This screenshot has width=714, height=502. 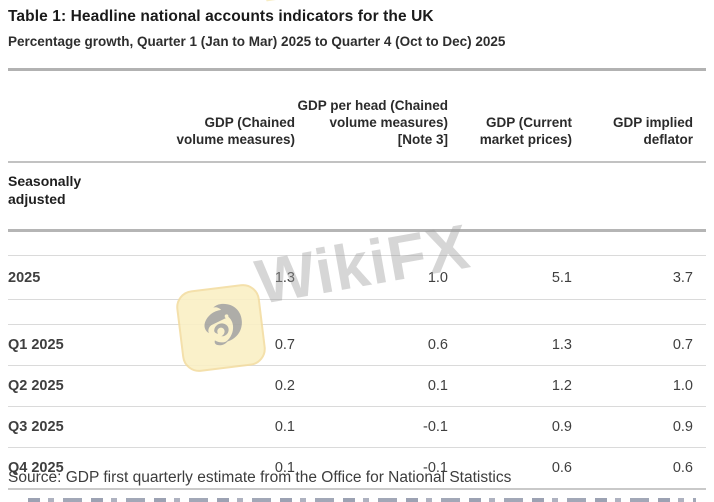 I want to click on table-row-q3-2025: Q3 2025 0.1 -0.1 0.9 0.9, so click(x=357, y=427).